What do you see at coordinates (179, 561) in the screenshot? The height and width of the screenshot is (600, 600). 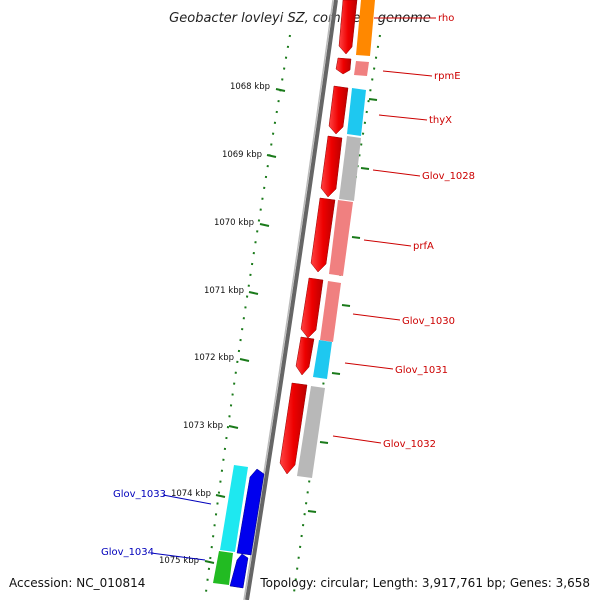 I see `tick-label: 1075 kbp` at bounding box center [179, 561].